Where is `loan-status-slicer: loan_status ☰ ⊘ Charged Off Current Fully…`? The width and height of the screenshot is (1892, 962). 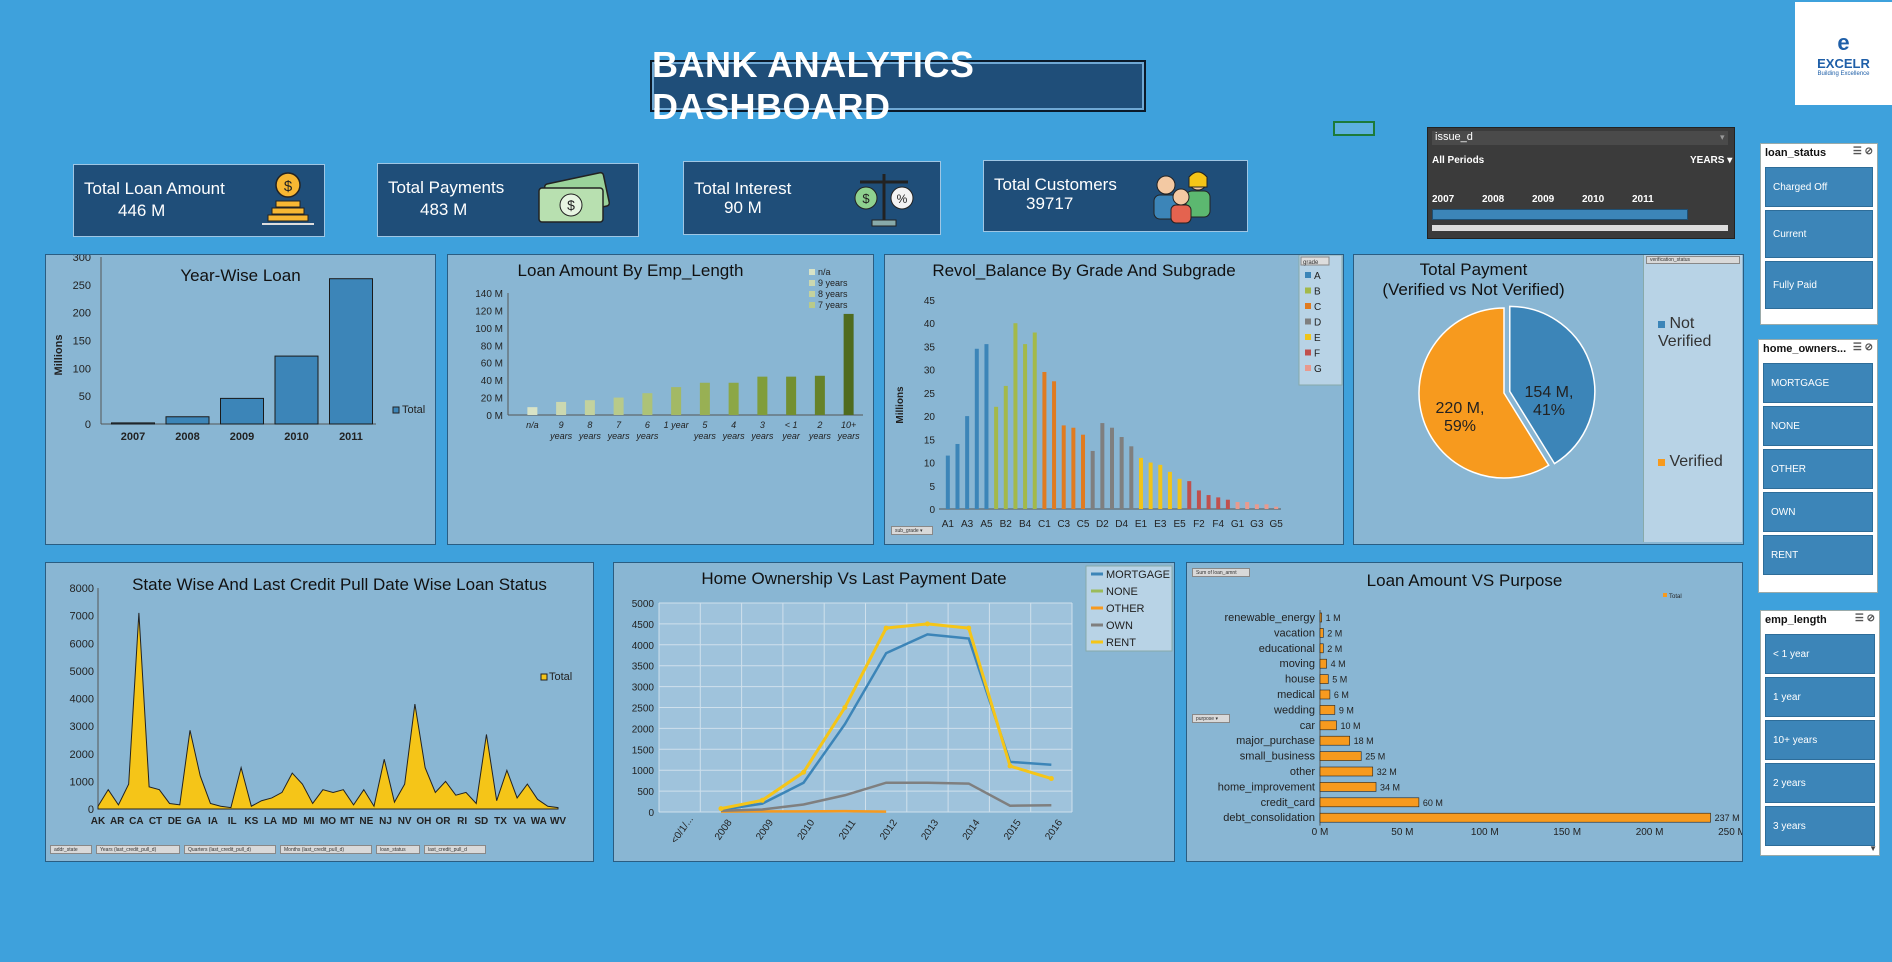 loan-status-slicer: loan_status ☰ ⊘ Charged Off Current Fully… is located at coordinates (1819, 234).